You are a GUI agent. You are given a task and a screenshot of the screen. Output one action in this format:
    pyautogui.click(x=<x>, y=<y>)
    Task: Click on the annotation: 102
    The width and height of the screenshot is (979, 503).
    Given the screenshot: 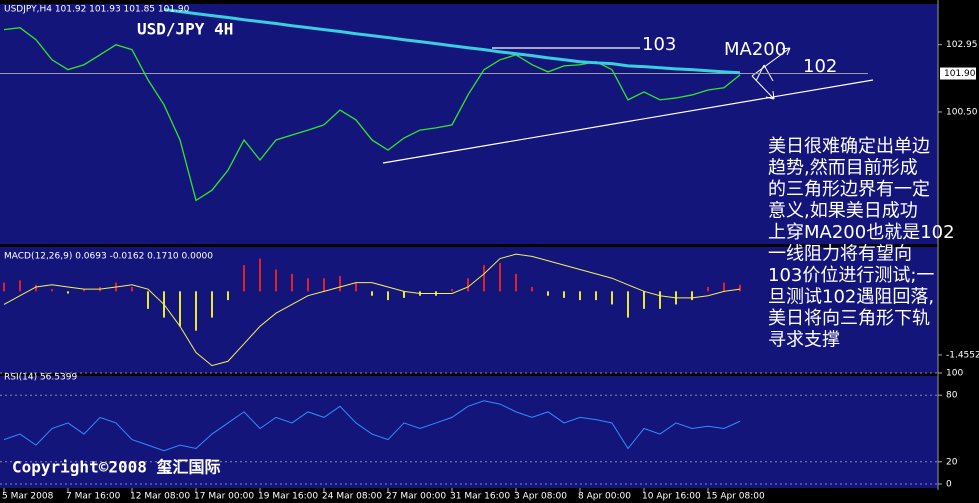 What is the action you would take?
    pyautogui.click(x=820, y=66)
    